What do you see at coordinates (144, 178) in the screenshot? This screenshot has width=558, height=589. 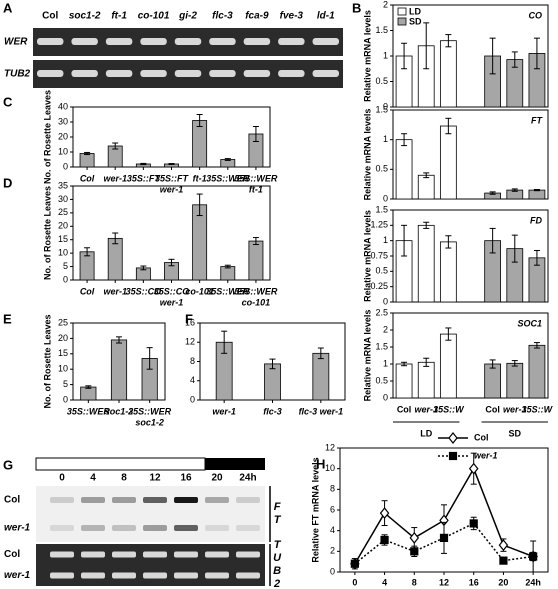 I see `x-tick-label: 35S::FT` at bounding box center [144, 178].